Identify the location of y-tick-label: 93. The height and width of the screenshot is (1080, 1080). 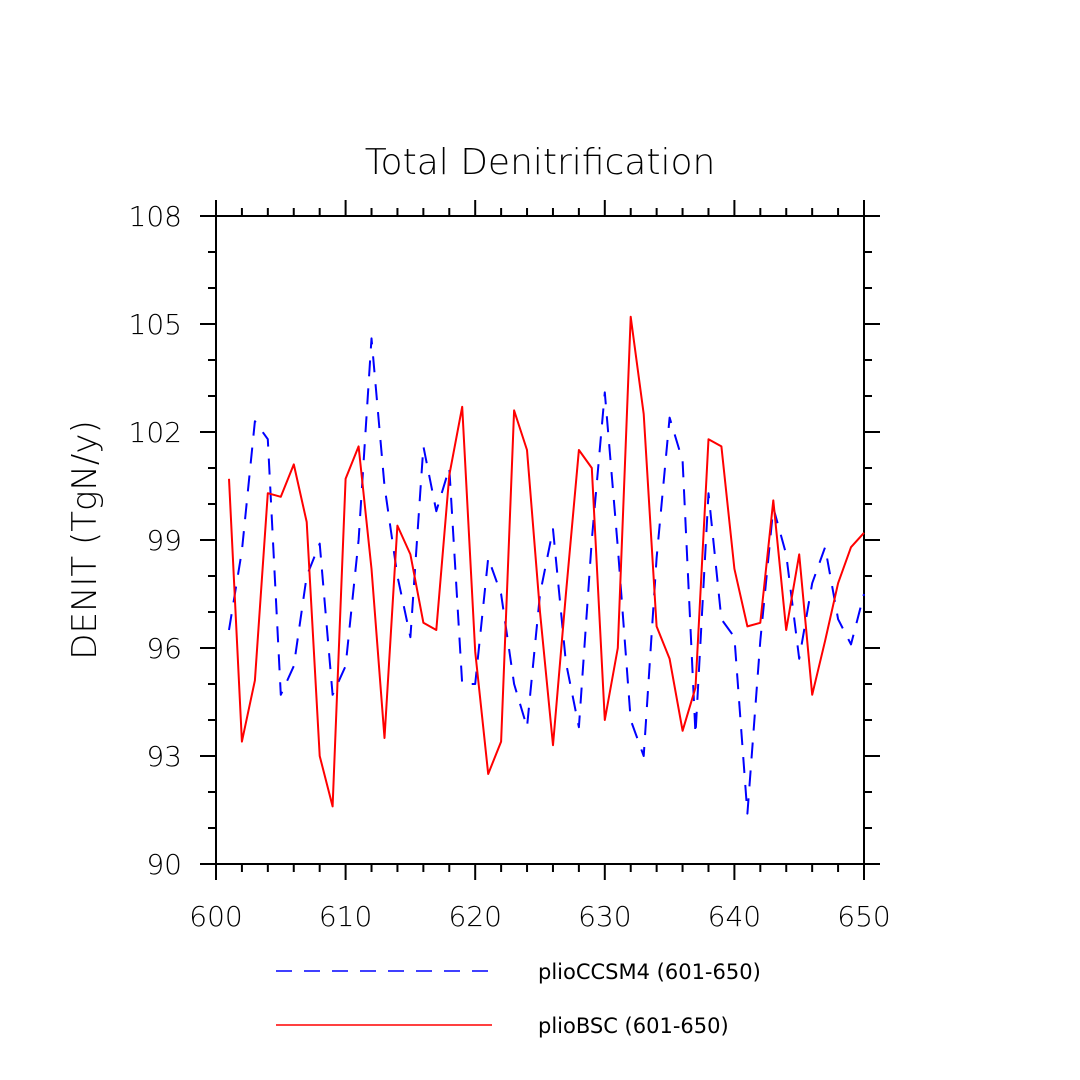
(164, 756).